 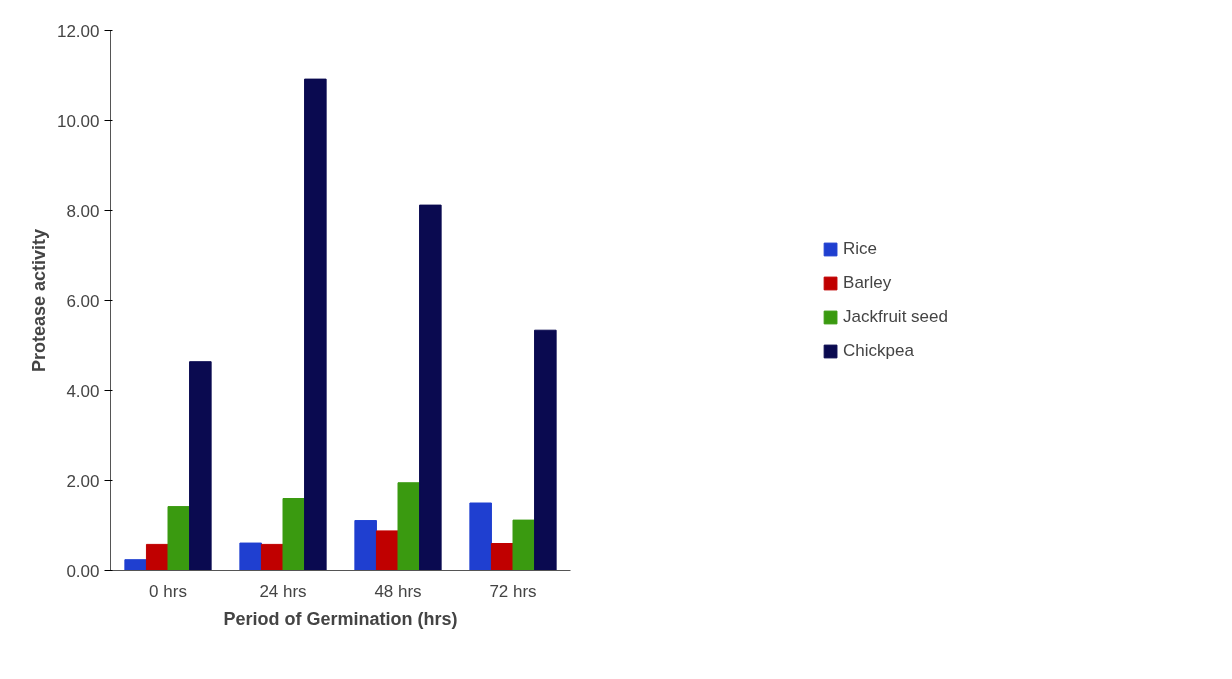 I want to click on y-tick-label: 4.00, so click(x=83, y=391).